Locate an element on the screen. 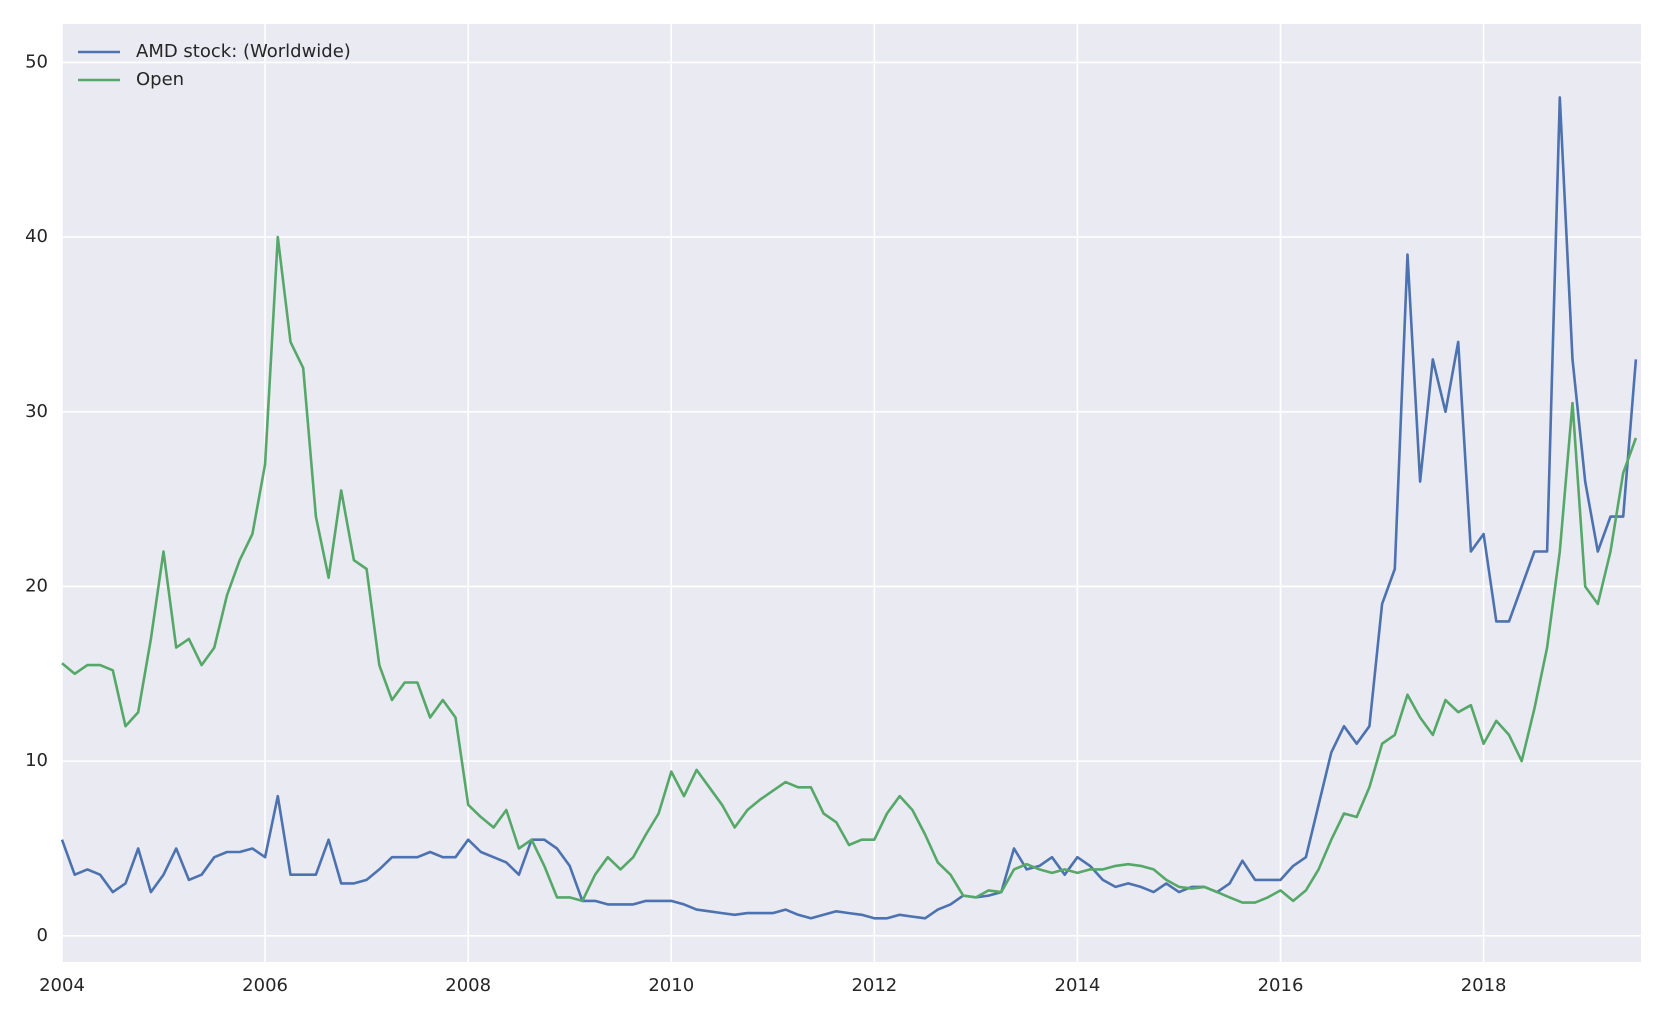 This screenshot has height=1010, width=1666. x-tick-label: 2016 is located at coordinates (1281, 985).